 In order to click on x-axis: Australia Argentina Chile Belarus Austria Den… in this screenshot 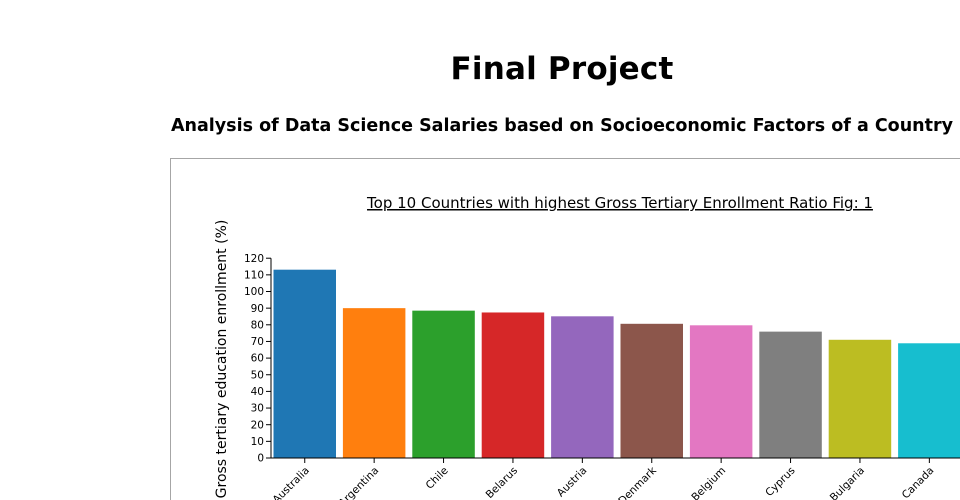, I will do `click(615, 478)`.